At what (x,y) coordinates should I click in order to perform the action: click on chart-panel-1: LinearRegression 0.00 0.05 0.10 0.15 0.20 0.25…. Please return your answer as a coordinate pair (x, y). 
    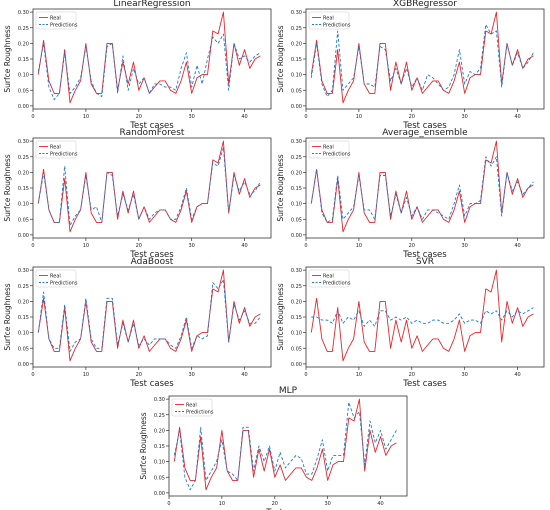
    Looking at the image, I should click on (137, 65).